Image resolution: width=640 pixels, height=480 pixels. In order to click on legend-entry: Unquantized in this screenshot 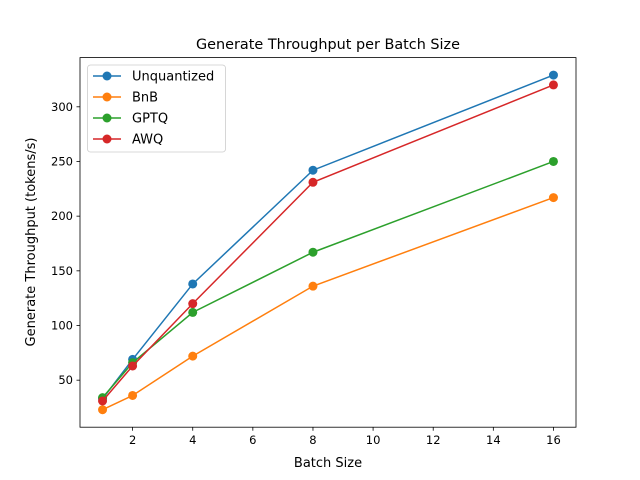, I will do `click(153, 77)`.